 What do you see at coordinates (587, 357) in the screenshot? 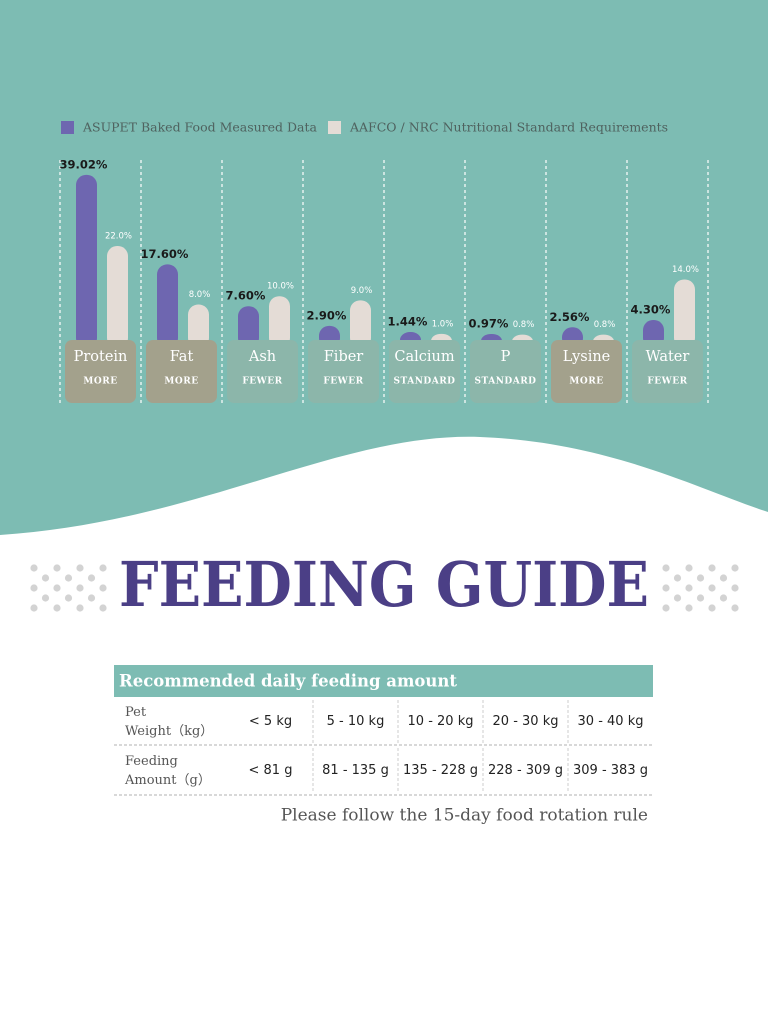
I see `category-label: Lysine` at bounding box center [587, 357].